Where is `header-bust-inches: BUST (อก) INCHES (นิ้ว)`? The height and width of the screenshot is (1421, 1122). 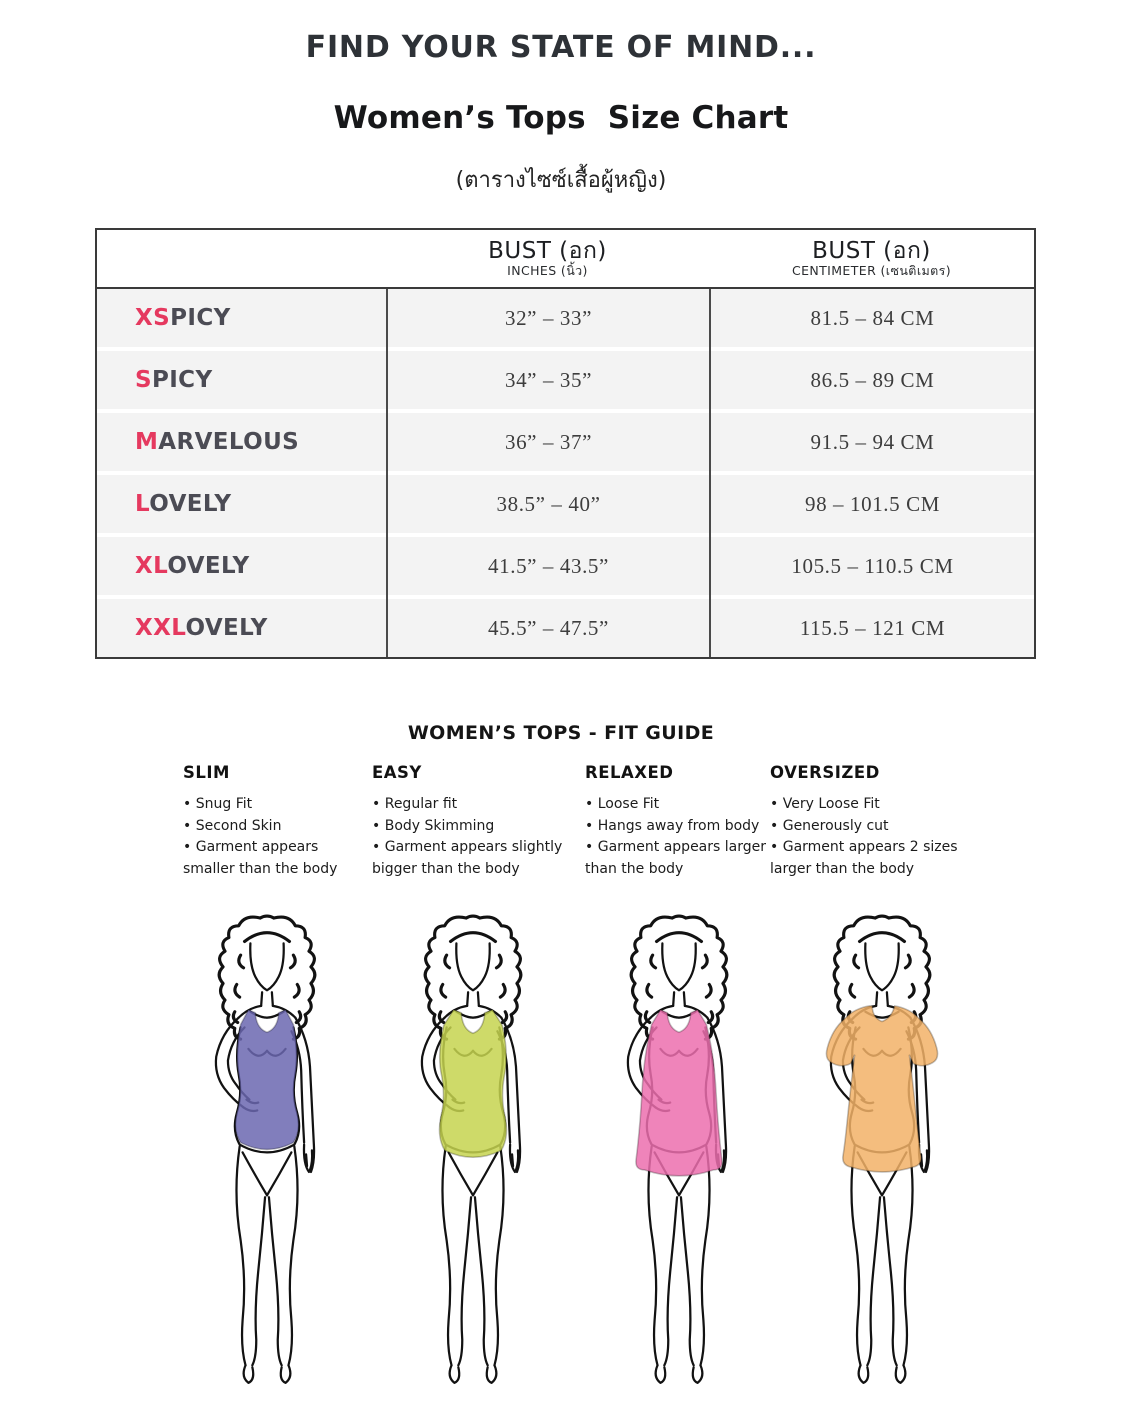
header-bust-inches: BUST (อก) INCHES (นิ้ว) is located at coordinates (547, 258).